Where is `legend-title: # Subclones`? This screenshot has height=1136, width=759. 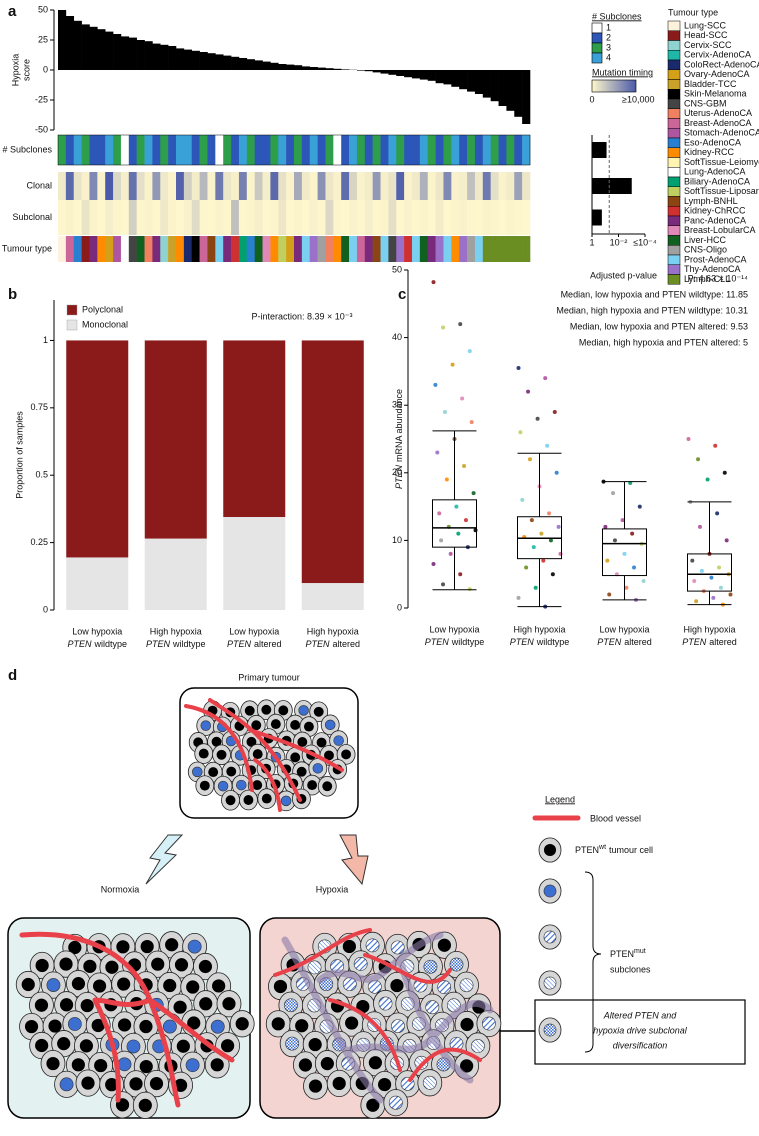
legend-title: # Subclones is located at coordinates (617, 16).